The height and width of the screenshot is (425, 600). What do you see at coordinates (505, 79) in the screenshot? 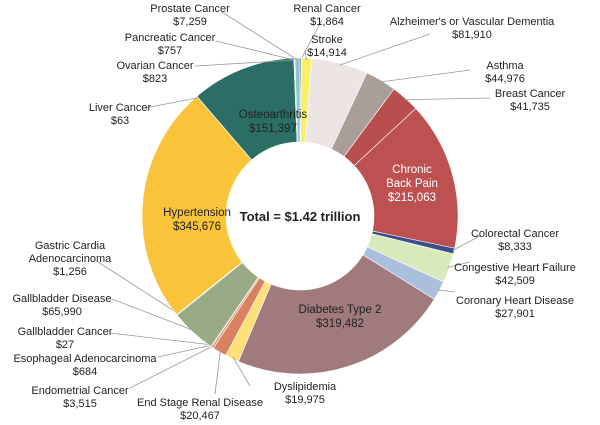
I see `slice-value: $44,976` at bounding box center [505, 79].